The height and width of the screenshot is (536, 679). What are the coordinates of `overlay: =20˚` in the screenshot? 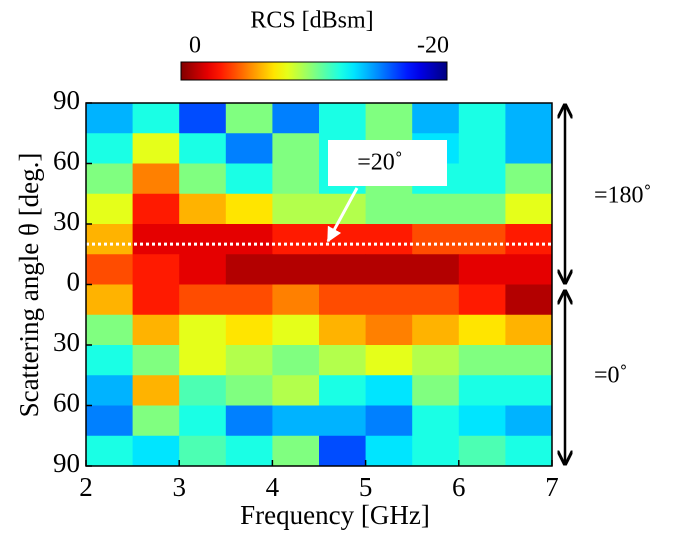 It's located at (319, 193).